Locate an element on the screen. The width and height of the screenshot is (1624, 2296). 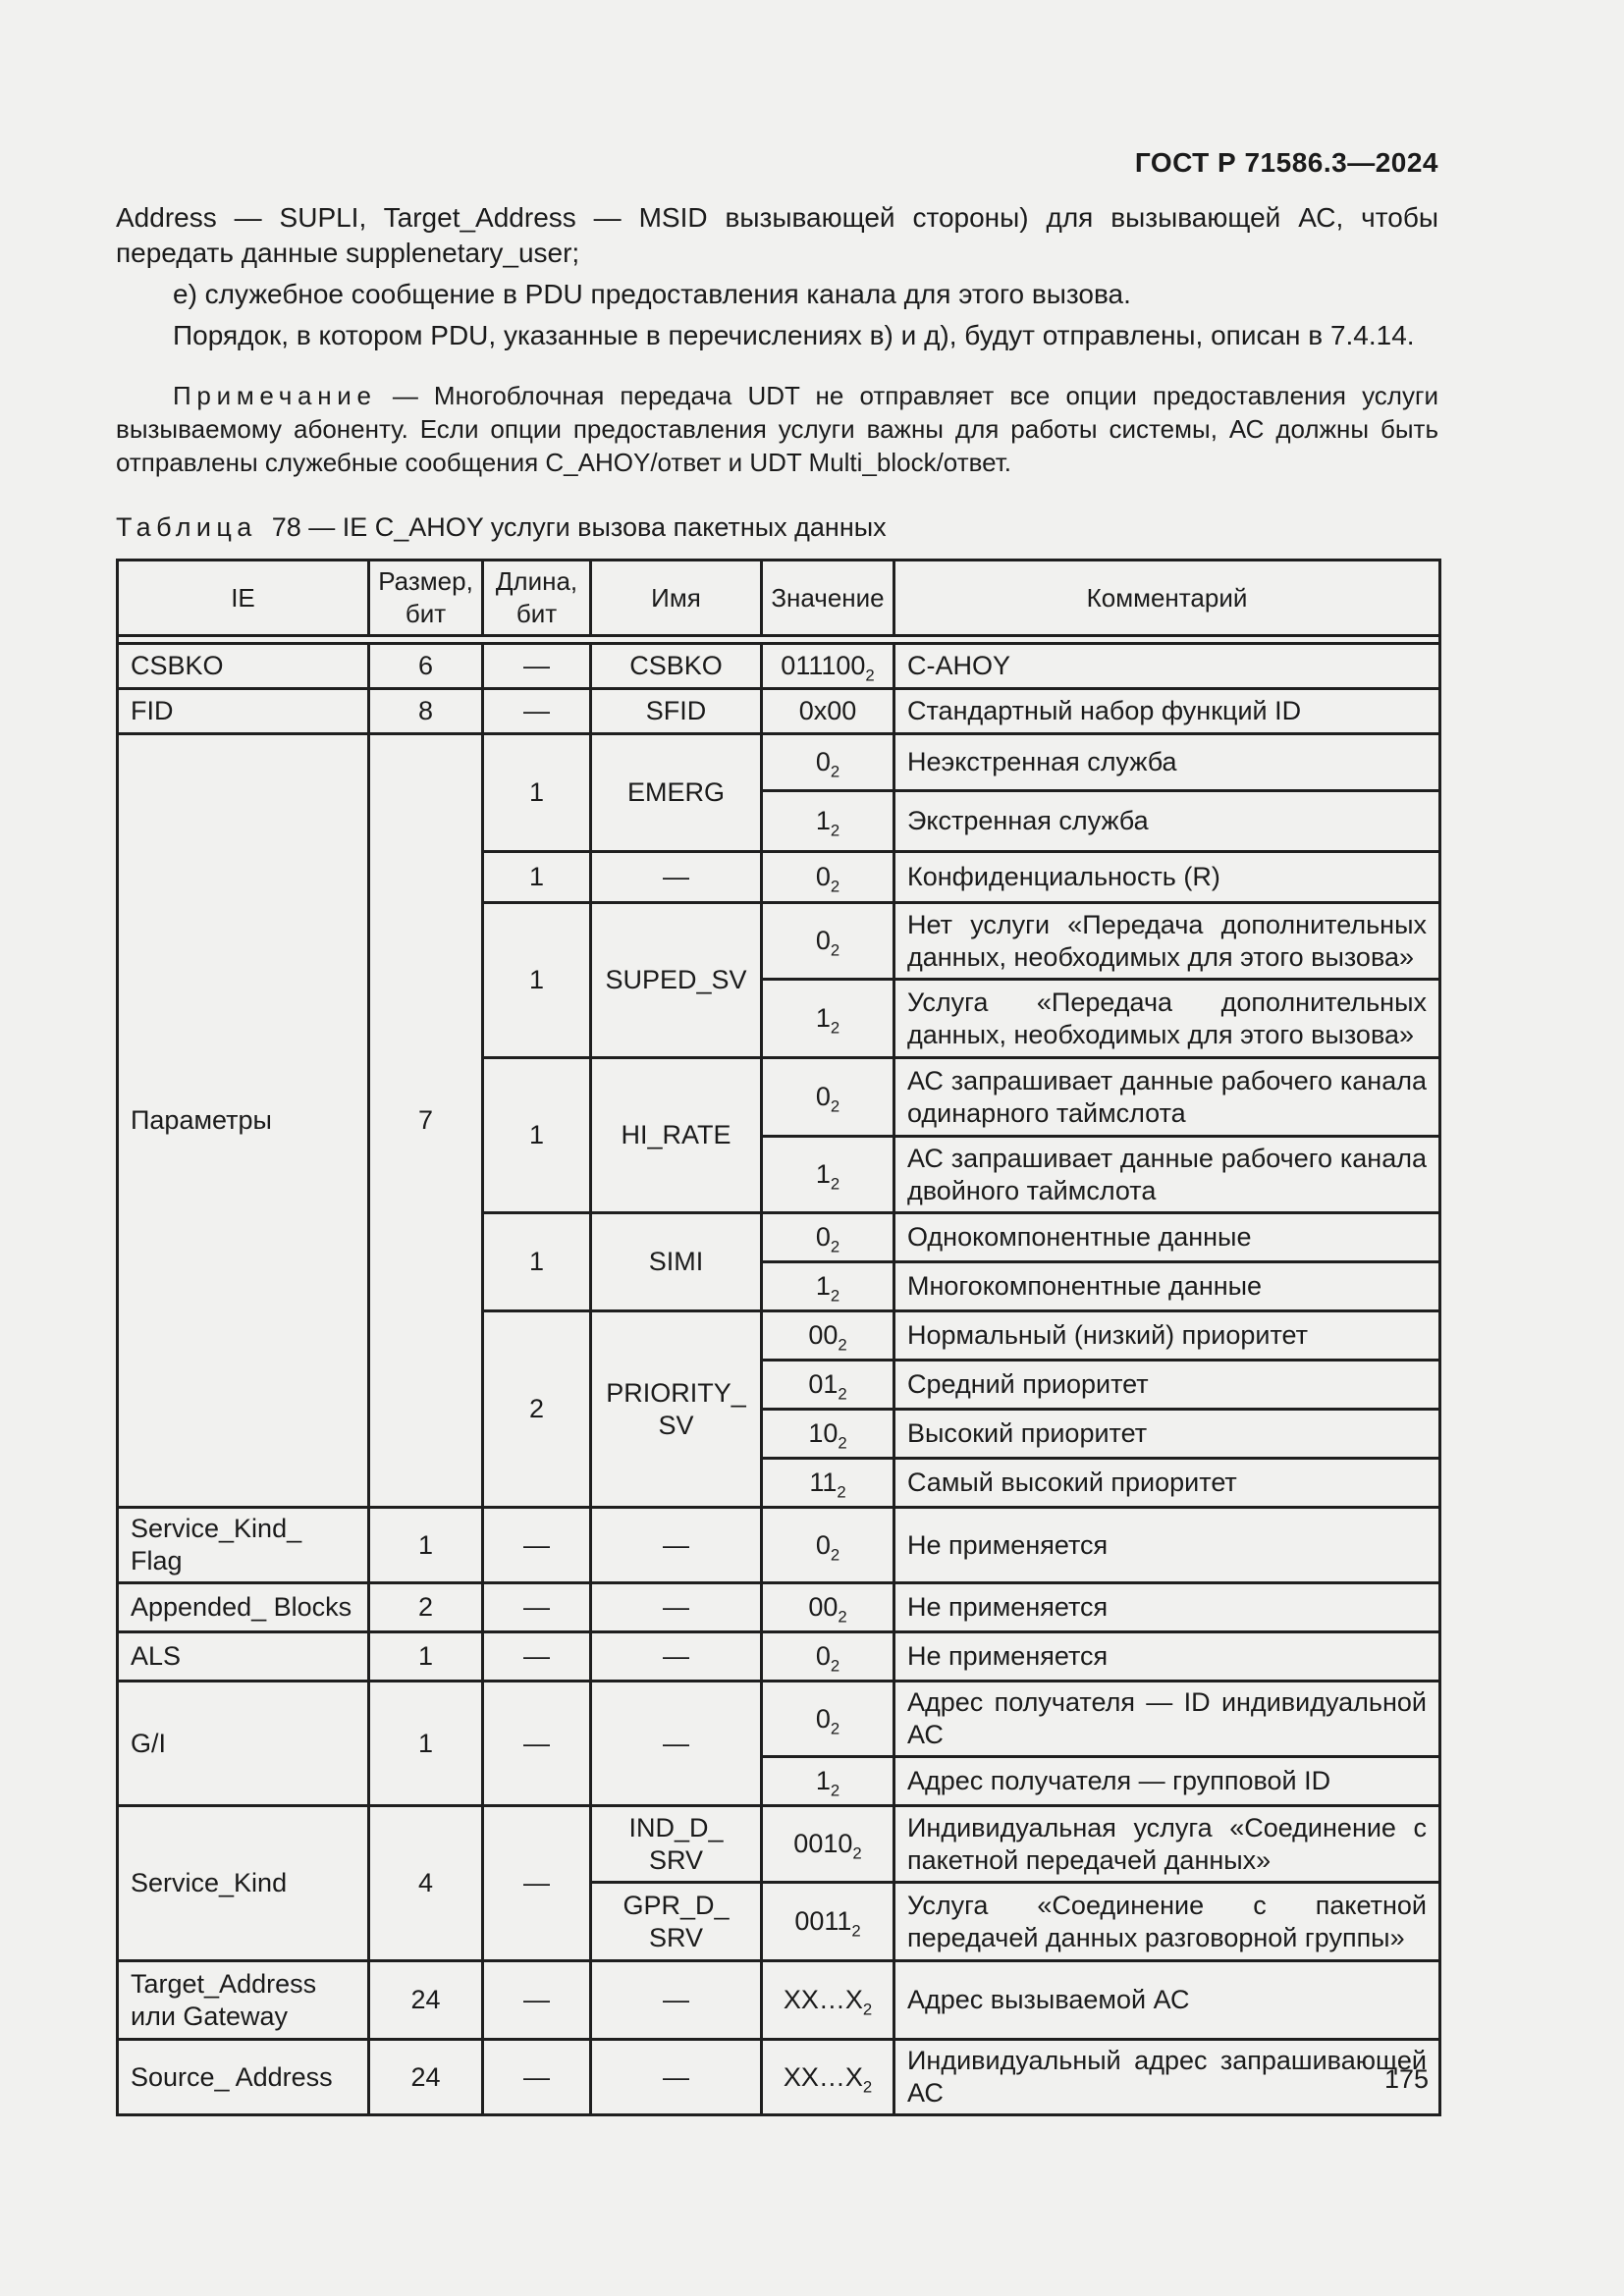
value-text: 10 is located at coordinates (823, 1433).